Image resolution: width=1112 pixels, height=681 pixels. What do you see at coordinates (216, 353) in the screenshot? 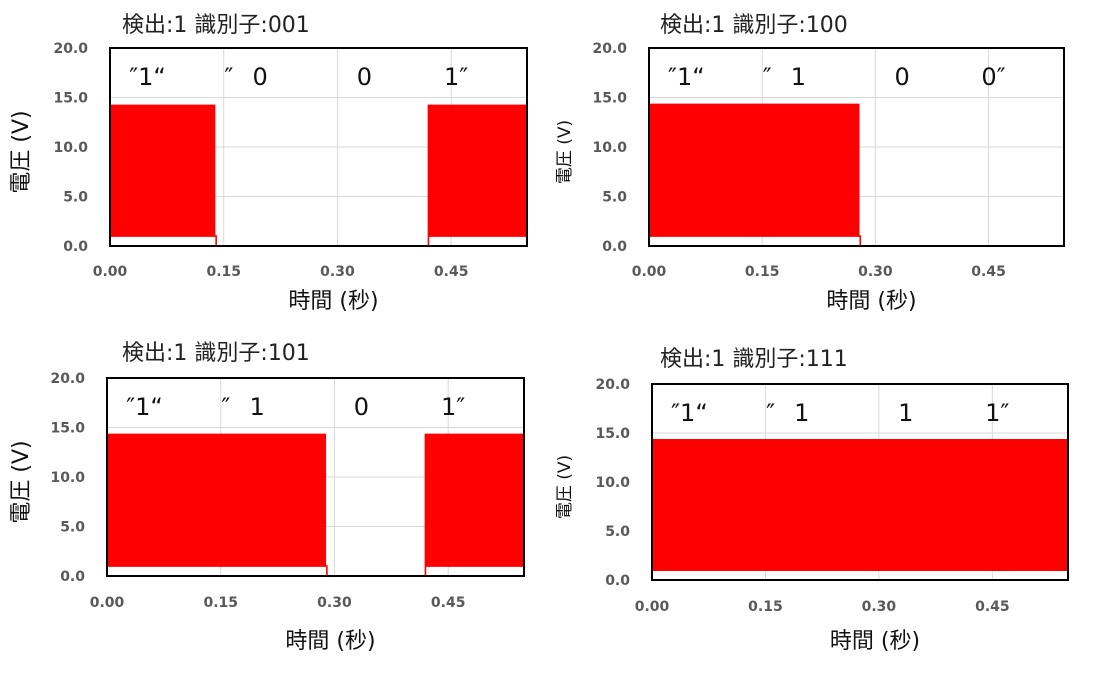
I see `chart-title: 検出:1 識別子:101` at bounding box center [216, 353].